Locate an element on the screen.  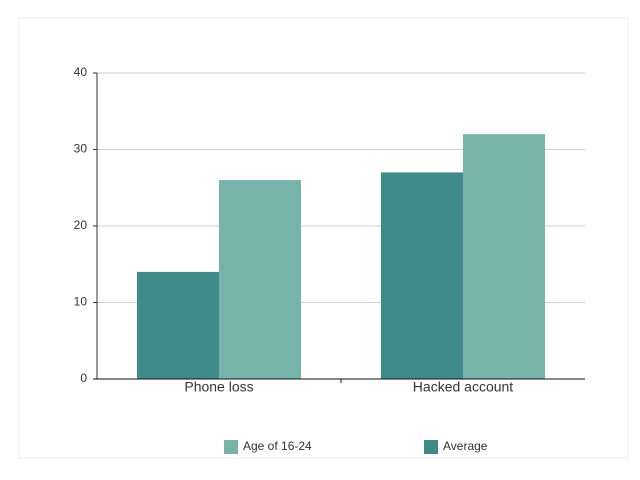
y-tick-label: 30 is located at coordinates (81, 149).